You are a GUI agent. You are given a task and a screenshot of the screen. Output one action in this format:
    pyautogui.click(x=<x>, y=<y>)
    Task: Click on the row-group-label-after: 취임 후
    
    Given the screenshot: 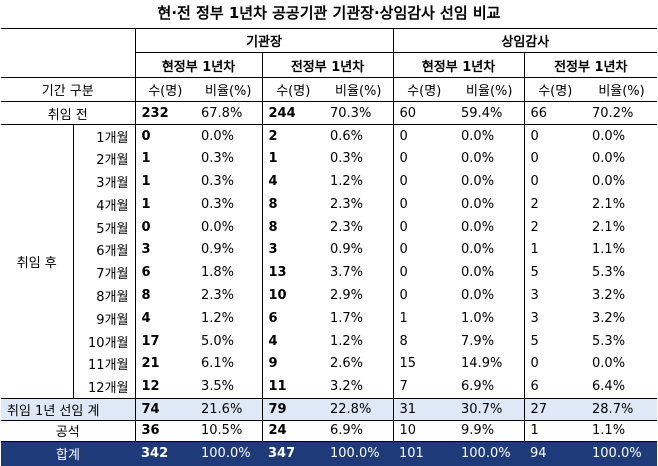 What is the action you would take?
    pyautogui.click(x=37, y=261)
    